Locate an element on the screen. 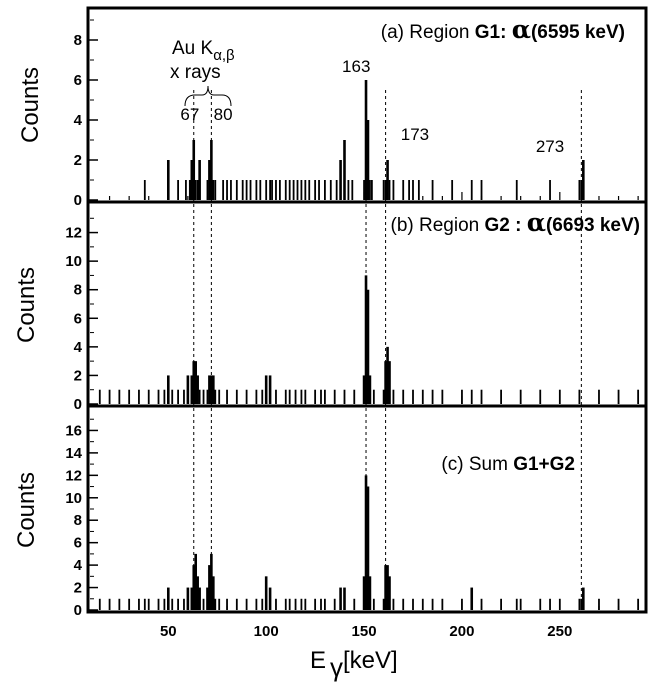 The height and width of the screenshot is (683, 655). panel-a-bars is located at coordinates (364, 140).